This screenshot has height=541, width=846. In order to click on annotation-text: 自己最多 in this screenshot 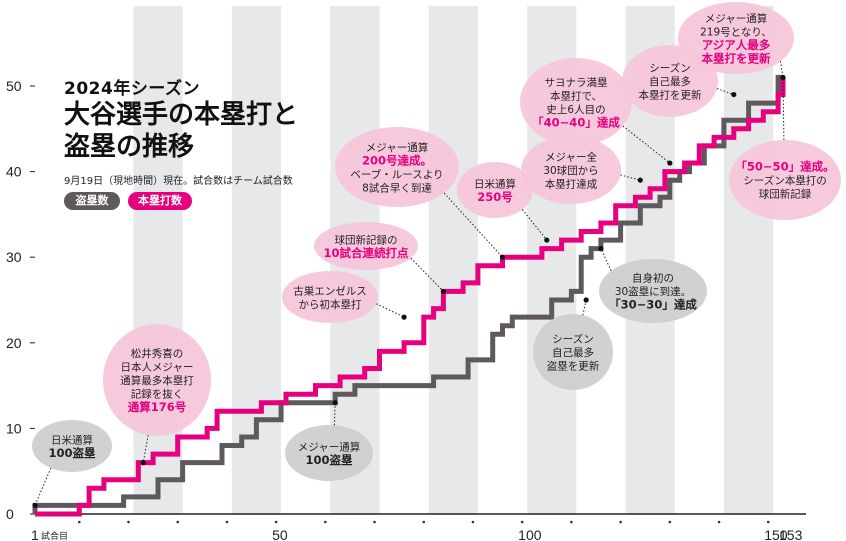, I will do `click(573, 352)`.